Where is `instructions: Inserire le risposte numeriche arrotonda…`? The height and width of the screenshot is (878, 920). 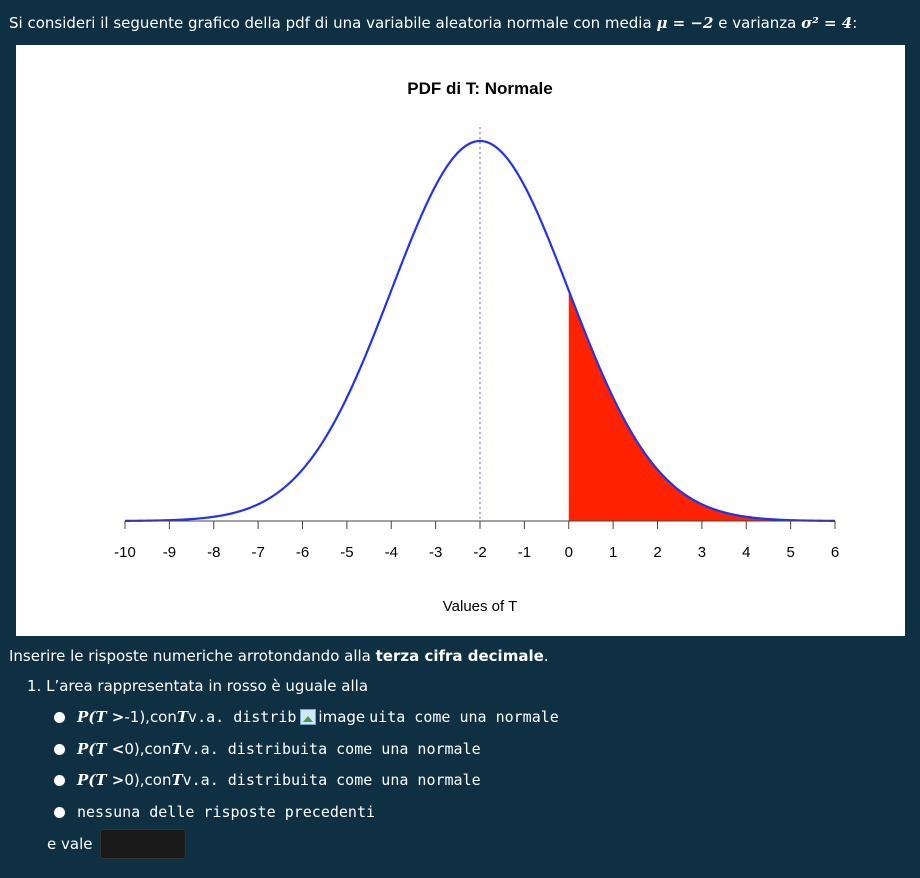 instructions: Inserire le risposte numeriche arrotonda… is located at coordinates (279, 656).